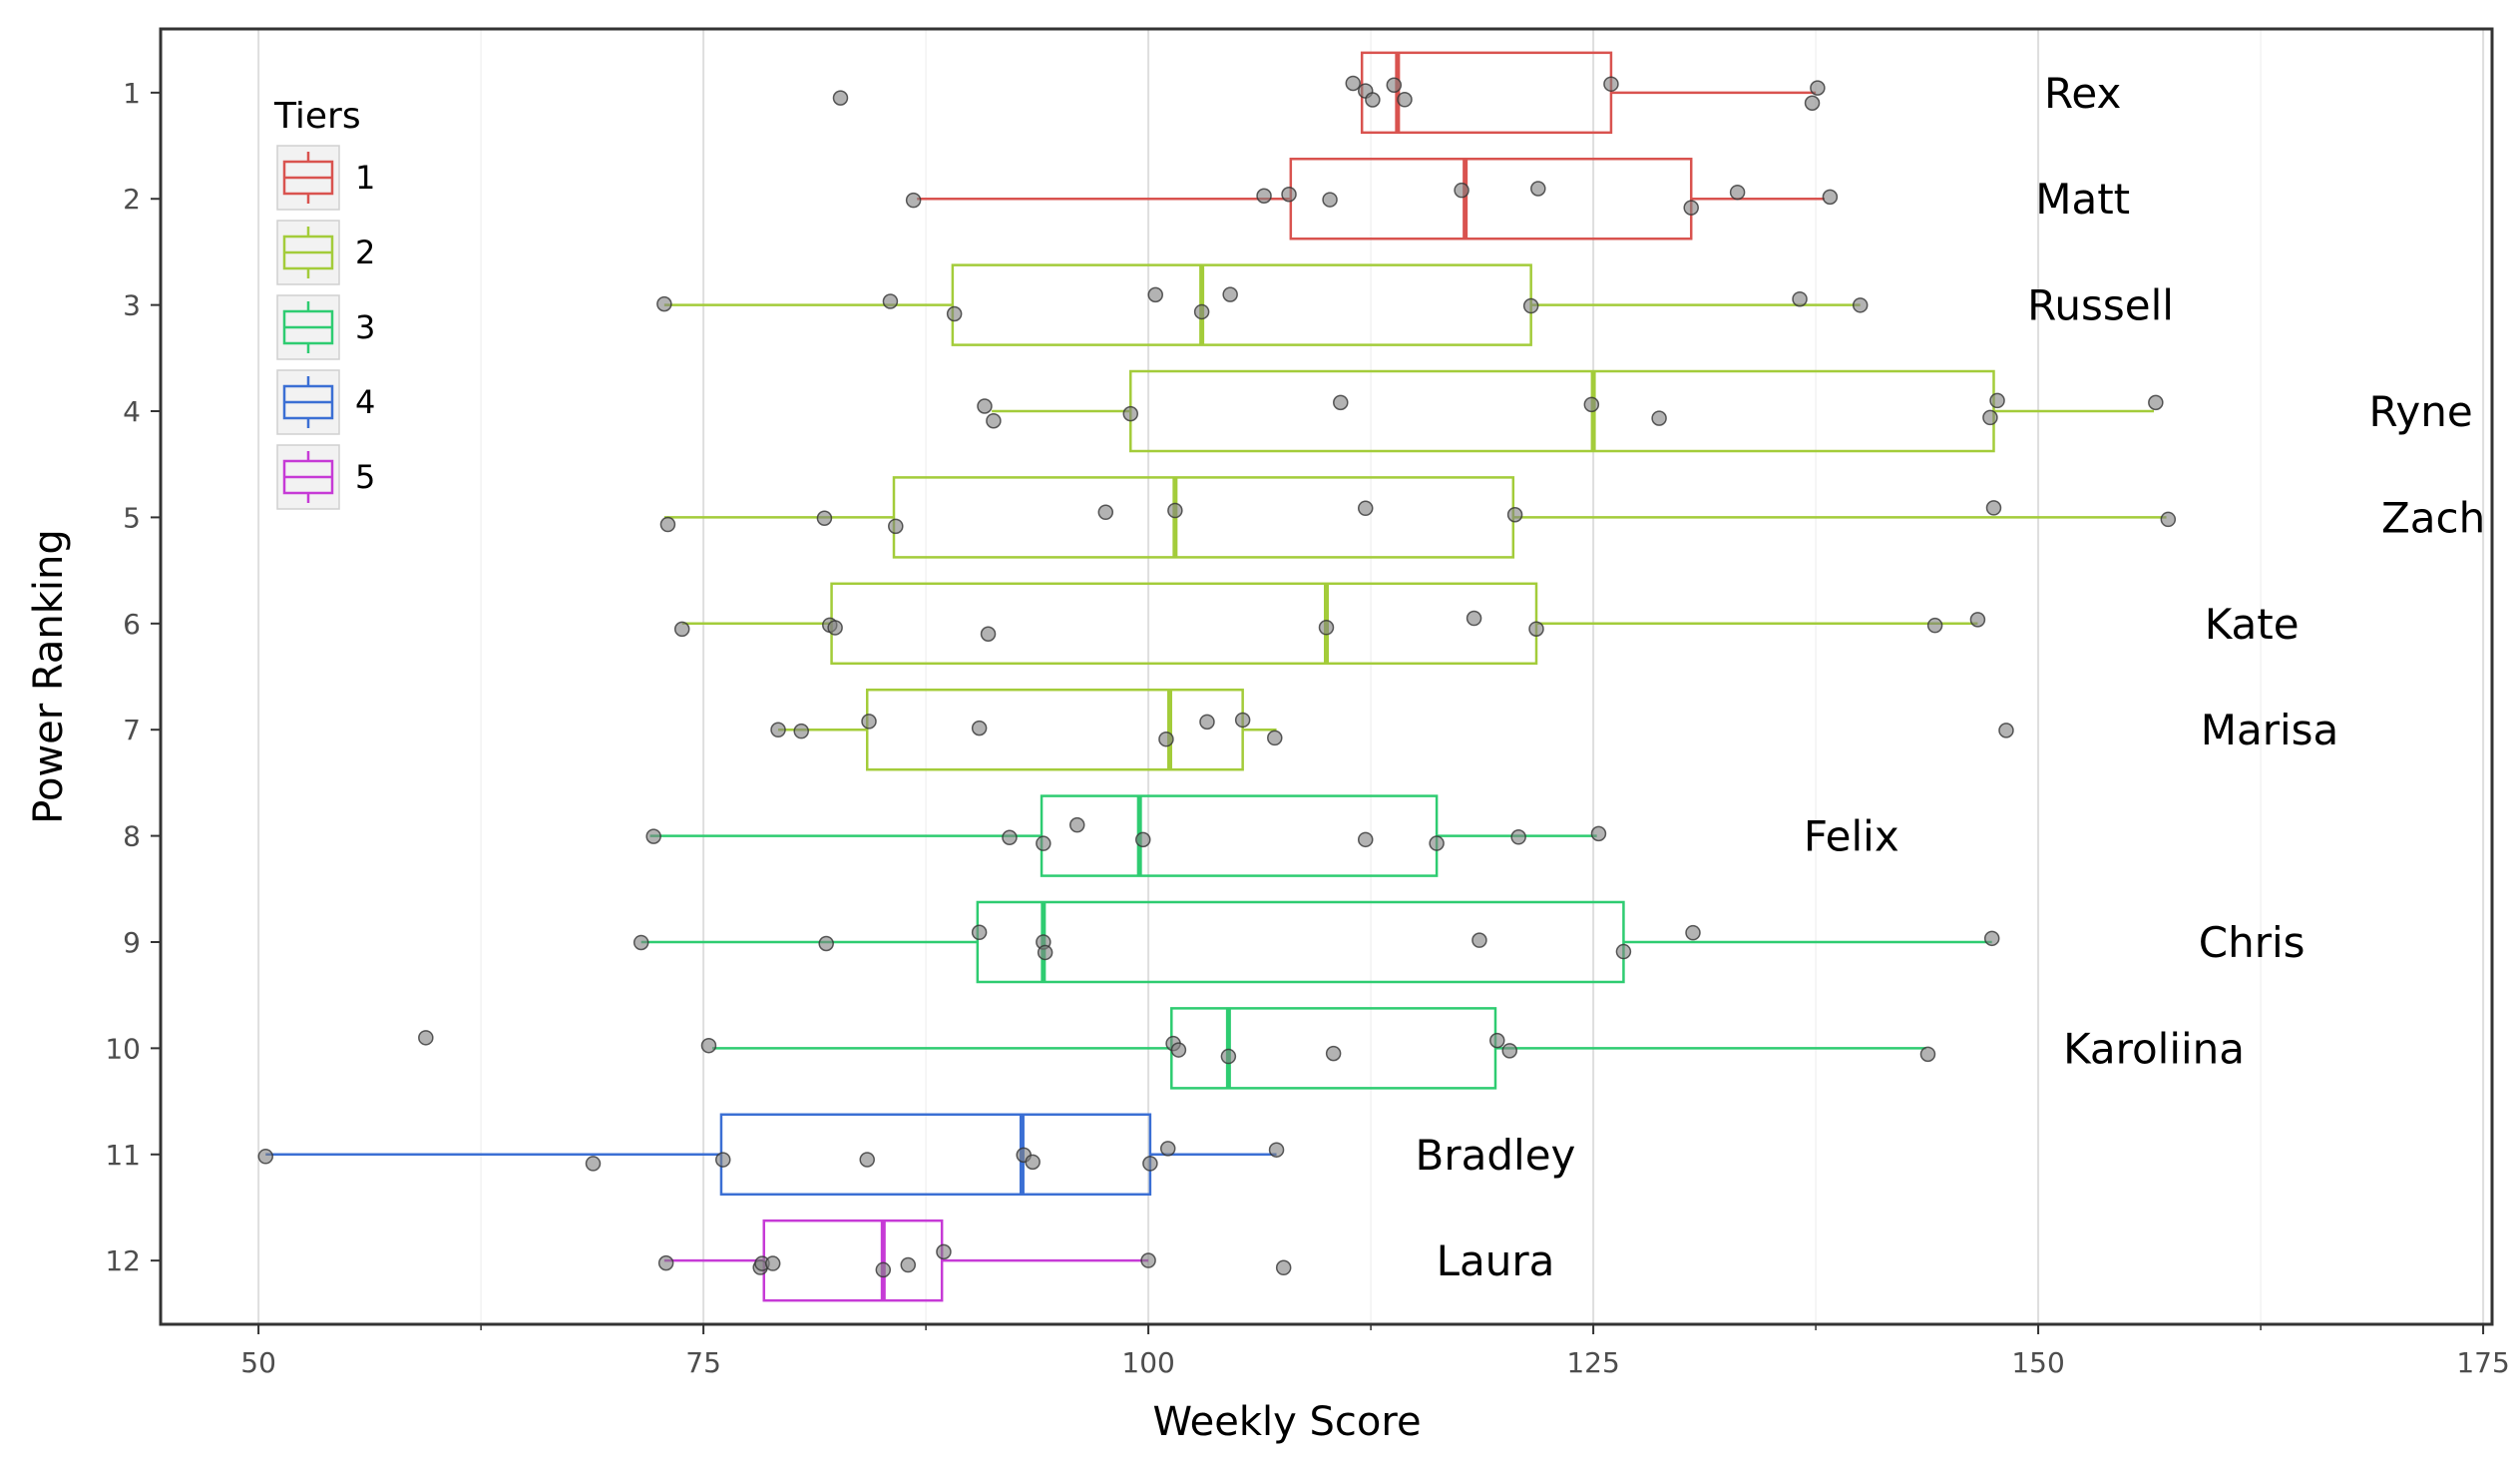  I want to click on x-tick-label: 125, so click(1592, 1362).